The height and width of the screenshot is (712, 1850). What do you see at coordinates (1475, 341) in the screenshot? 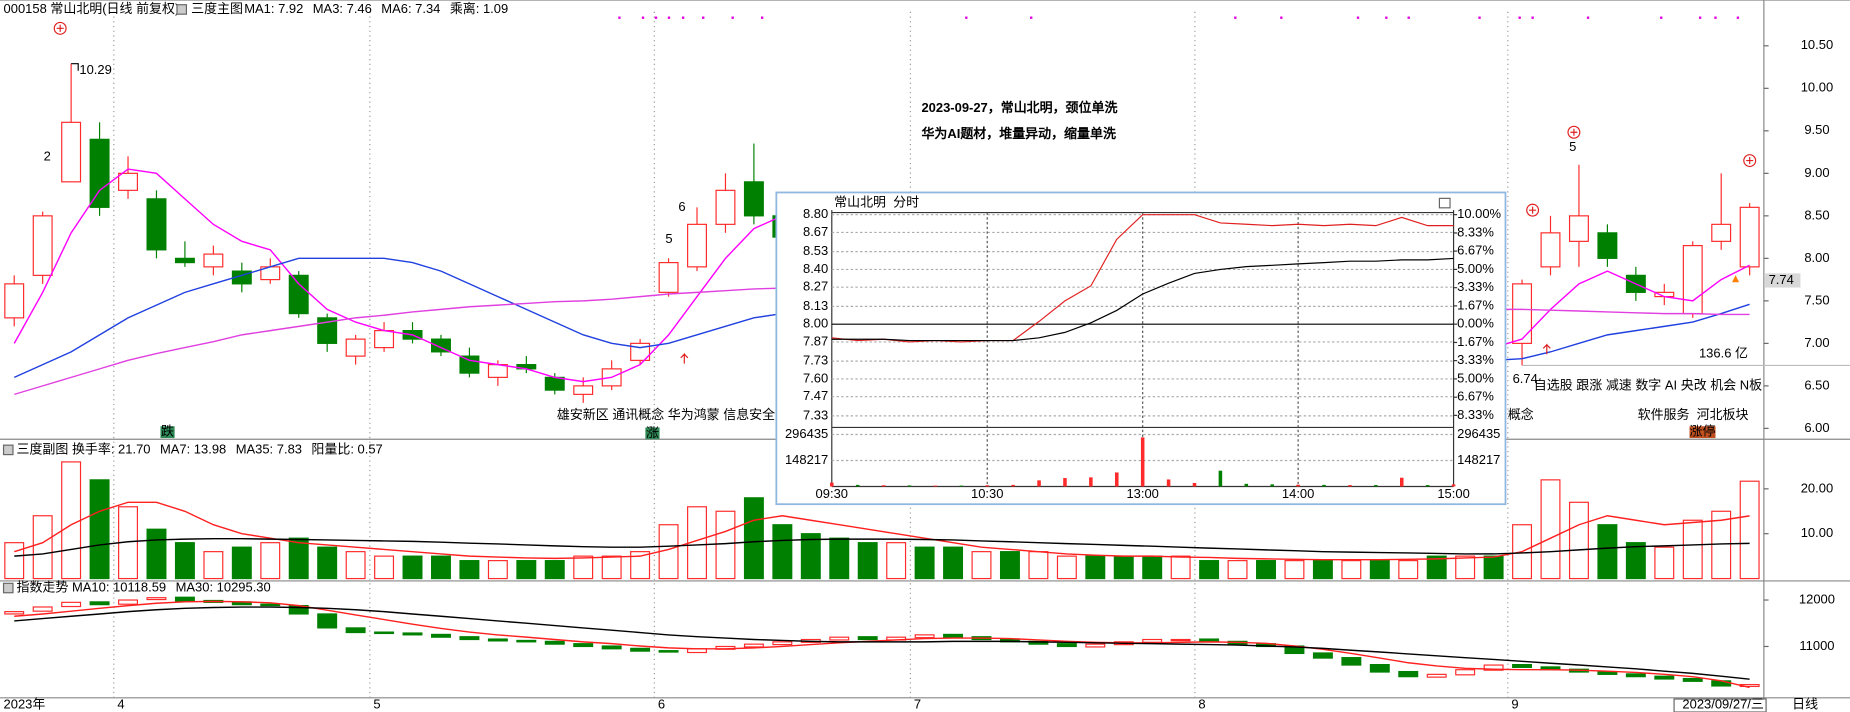
I see `y2-tick-label: 1.67%` at bounding box center [1475, 341].